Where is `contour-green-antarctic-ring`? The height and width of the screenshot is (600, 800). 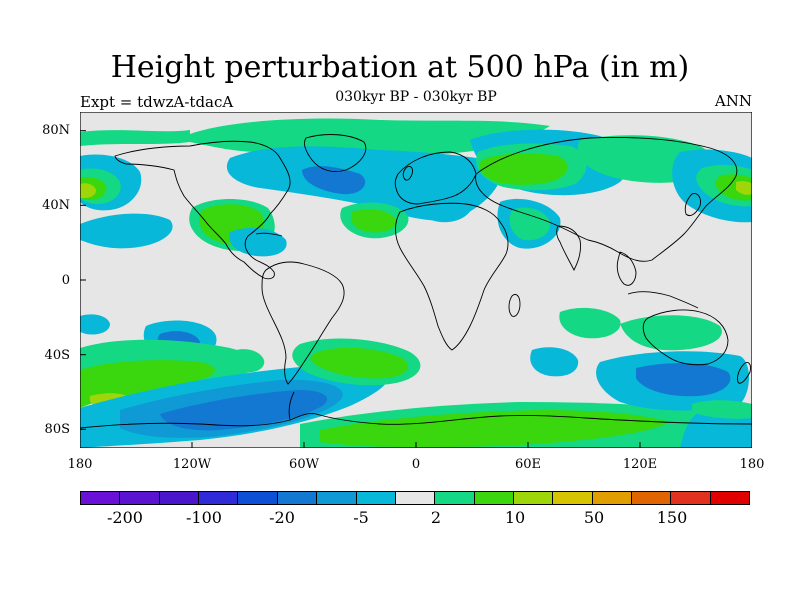
contour-green-antarctic-ring is located at coordinates (495, 429).